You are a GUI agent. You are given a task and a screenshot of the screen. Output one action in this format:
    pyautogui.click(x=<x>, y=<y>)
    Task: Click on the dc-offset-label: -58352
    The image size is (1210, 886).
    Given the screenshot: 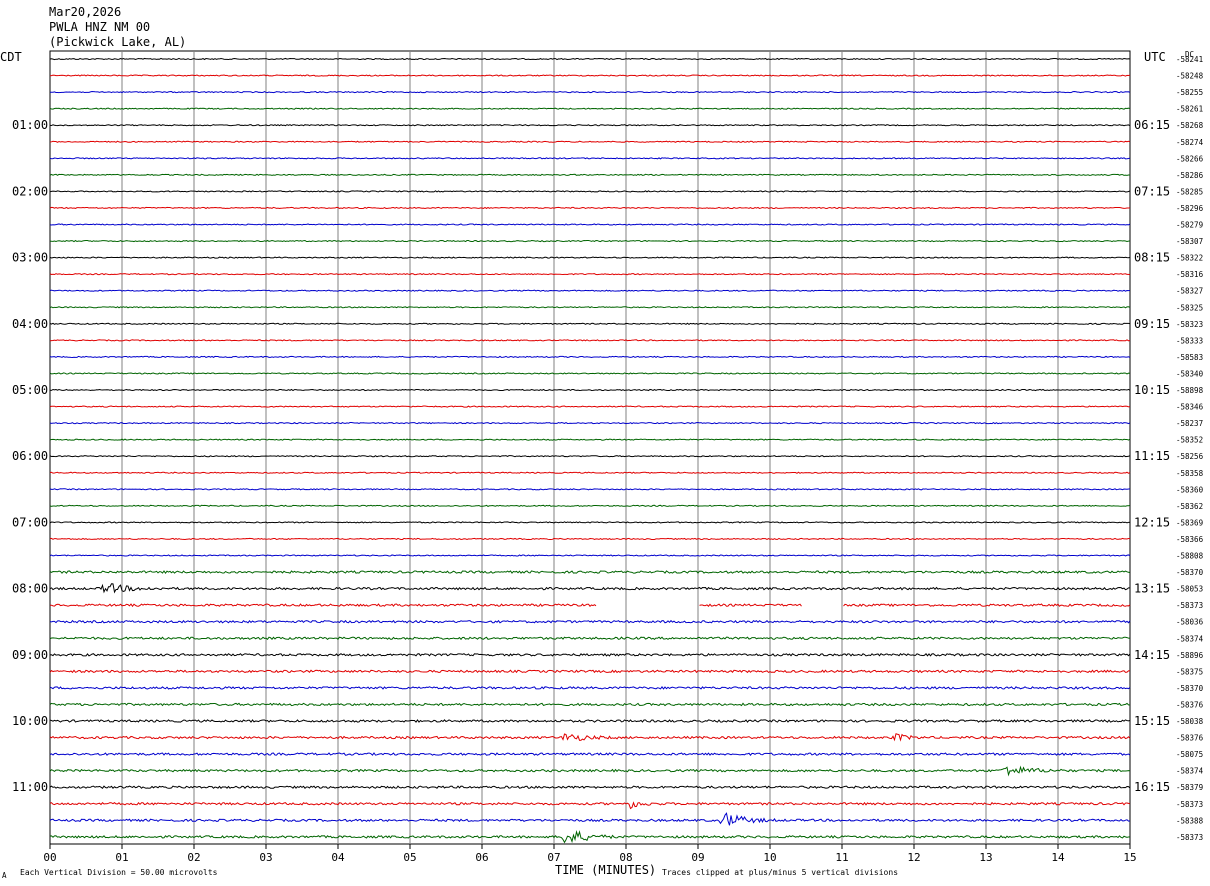 What is the action you would take?
    pyautogui.click(x=1189, y=440)
    